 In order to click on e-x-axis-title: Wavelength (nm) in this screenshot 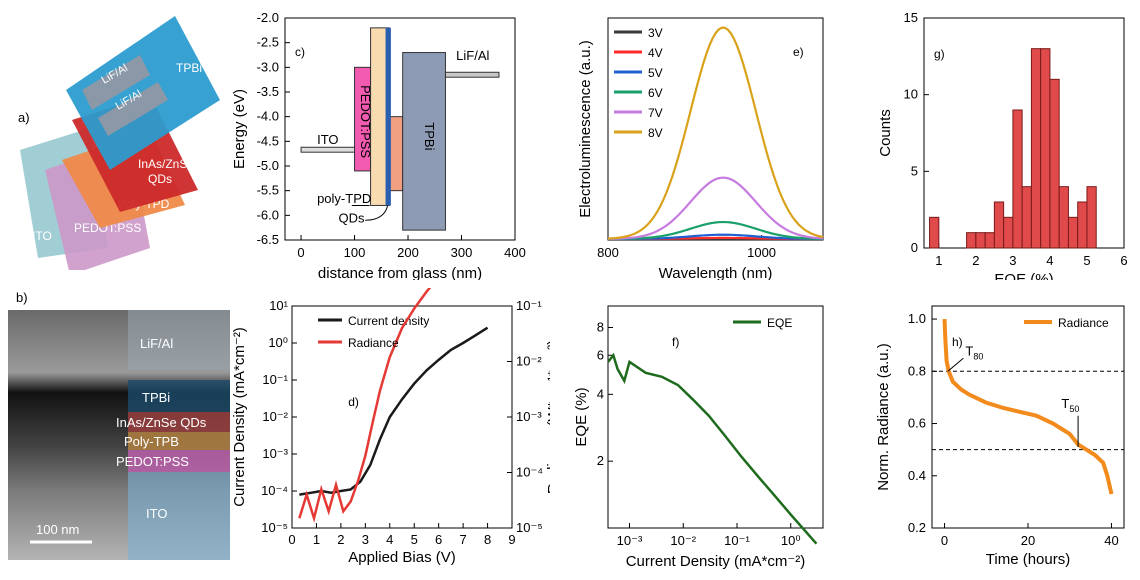, I will do `click(716, 272)`.